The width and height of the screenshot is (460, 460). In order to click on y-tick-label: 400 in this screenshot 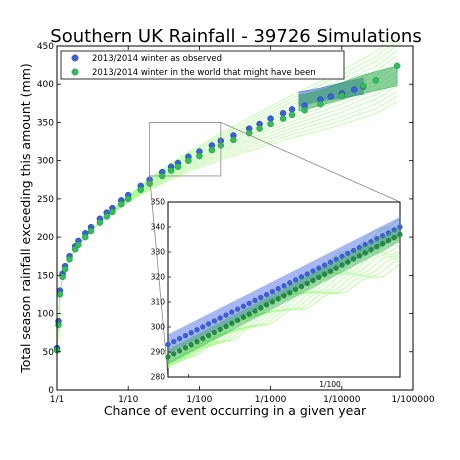, I will do `click(45, 85)`.